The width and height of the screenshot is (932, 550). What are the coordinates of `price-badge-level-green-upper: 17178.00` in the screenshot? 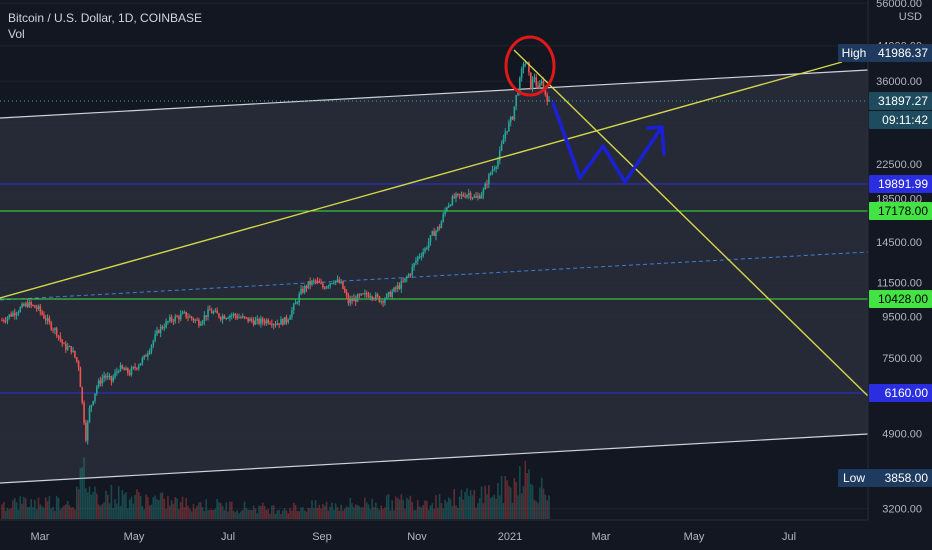 It's located at (900, 211).